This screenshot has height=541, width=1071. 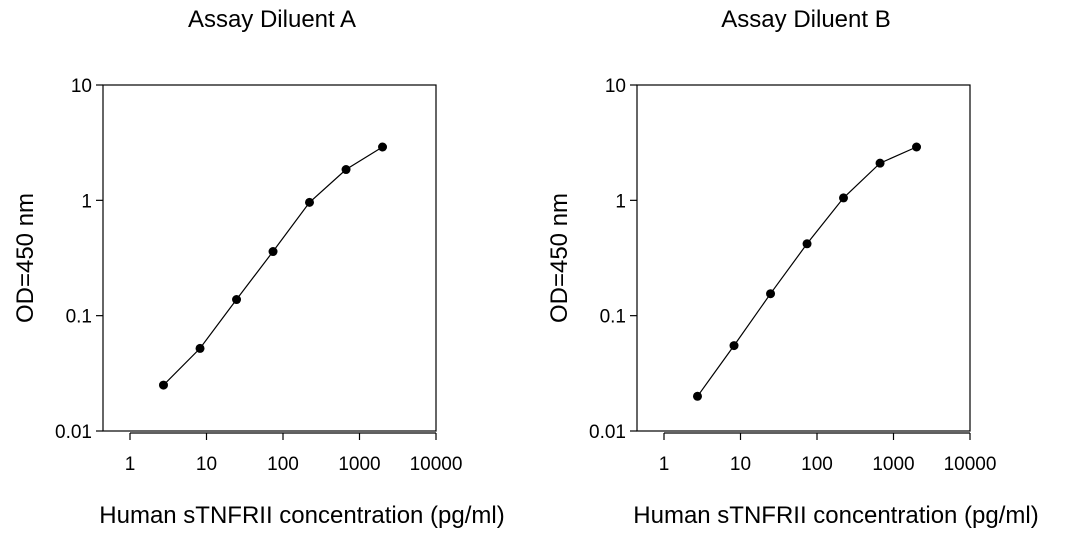 I want to click on series-line, so click(x=807, y=271).